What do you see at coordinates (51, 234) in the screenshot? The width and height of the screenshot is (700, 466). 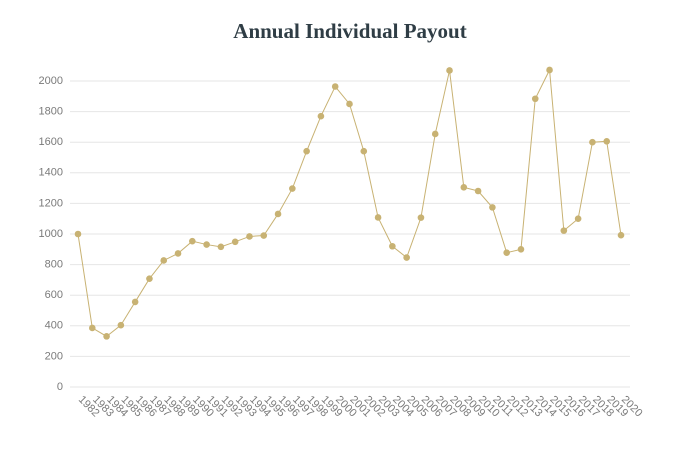 I see `y-tick-label: 1000` at bounding box center [51, 234].